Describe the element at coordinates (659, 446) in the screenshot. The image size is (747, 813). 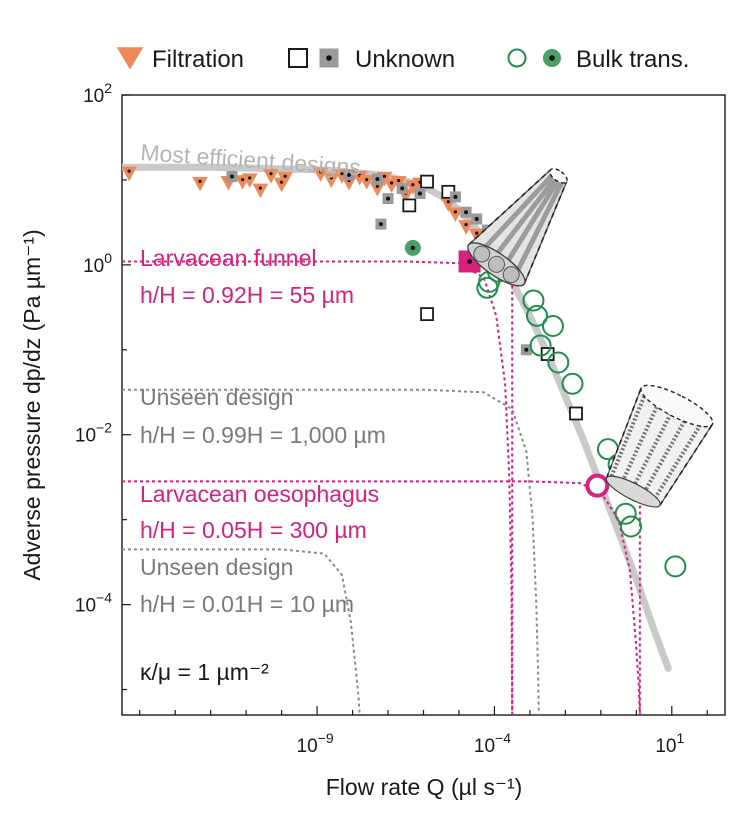
I see `oesophagus-illustration` at that location.